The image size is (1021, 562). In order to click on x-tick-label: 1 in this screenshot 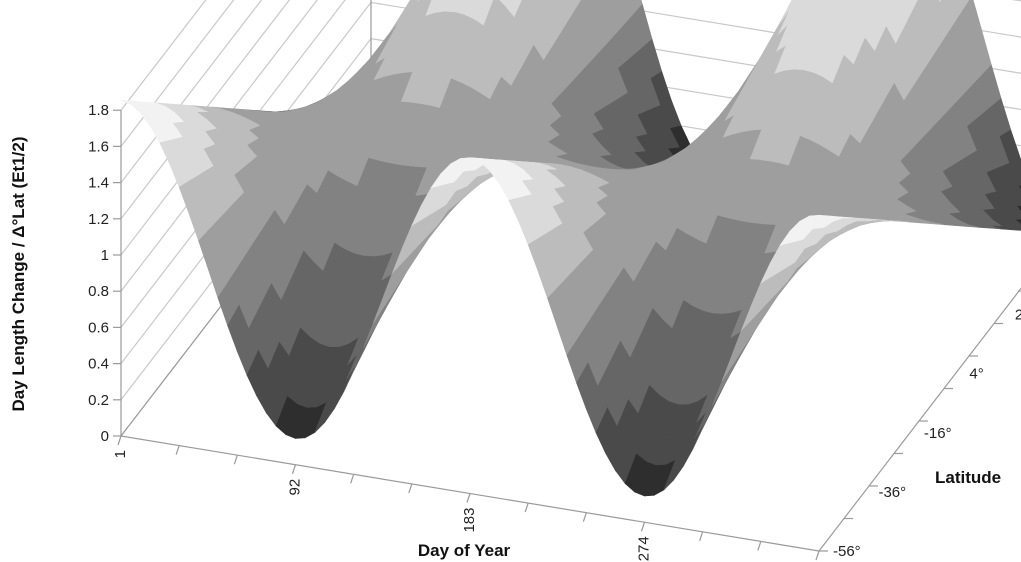, I will do `click(120, 454)`.